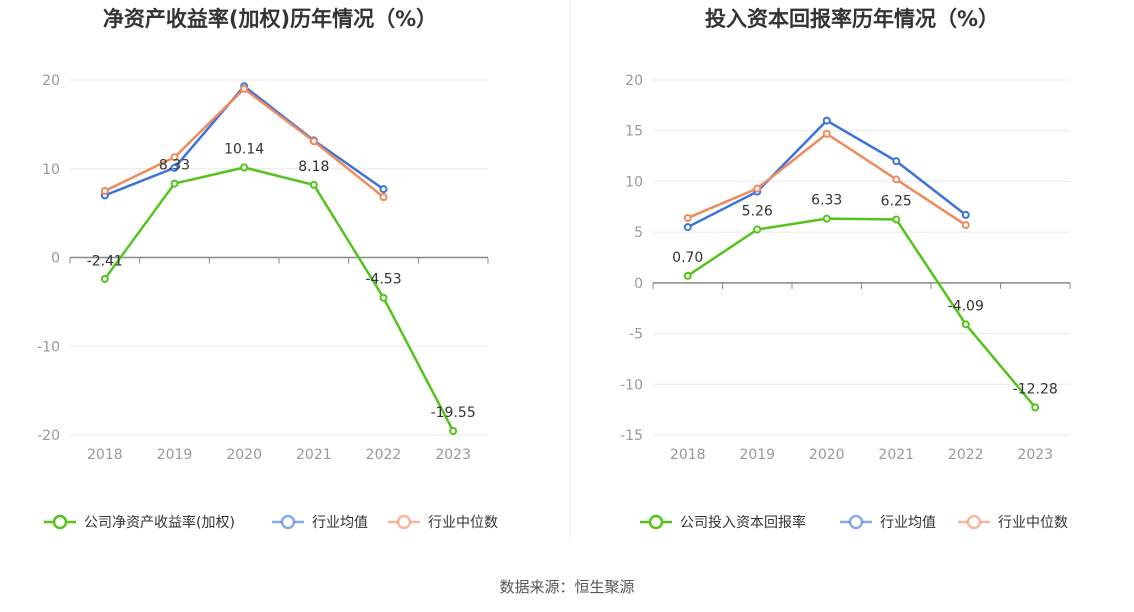 The height and width of the screenshot is (612, 1134). I want to click on legend-label: 公司净资产收益率(加权), so click(159, 522).